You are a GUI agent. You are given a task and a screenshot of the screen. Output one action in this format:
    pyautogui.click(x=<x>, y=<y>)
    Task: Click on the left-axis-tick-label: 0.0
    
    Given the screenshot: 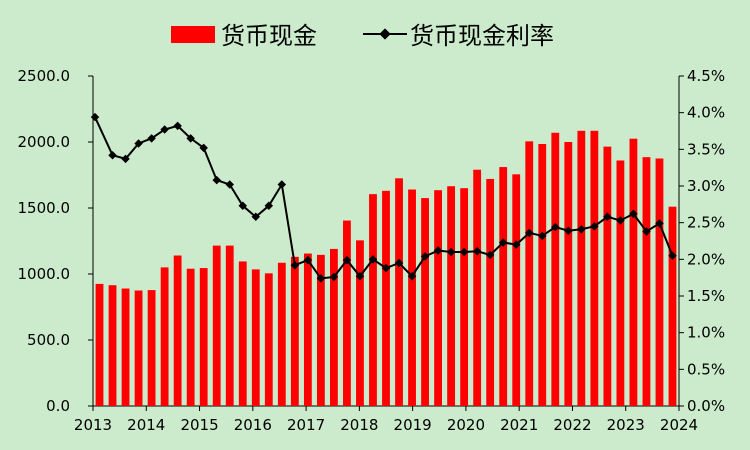 What is the action you would take?
    pyautogui.click(x=58, y=406)
    